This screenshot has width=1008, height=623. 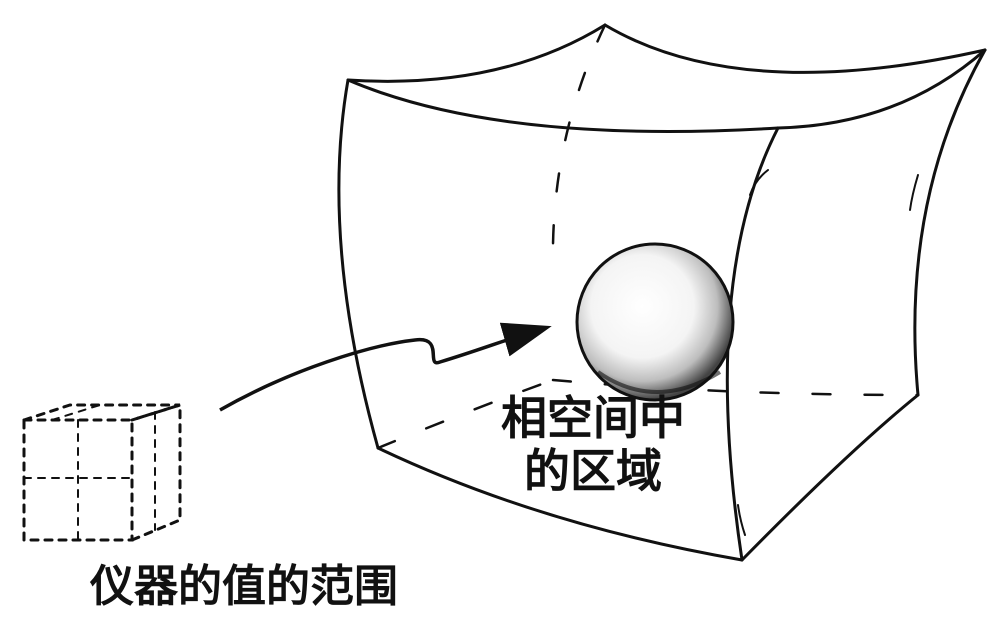 I want to click on top-back-right-edge, so click(x=795, y=48).